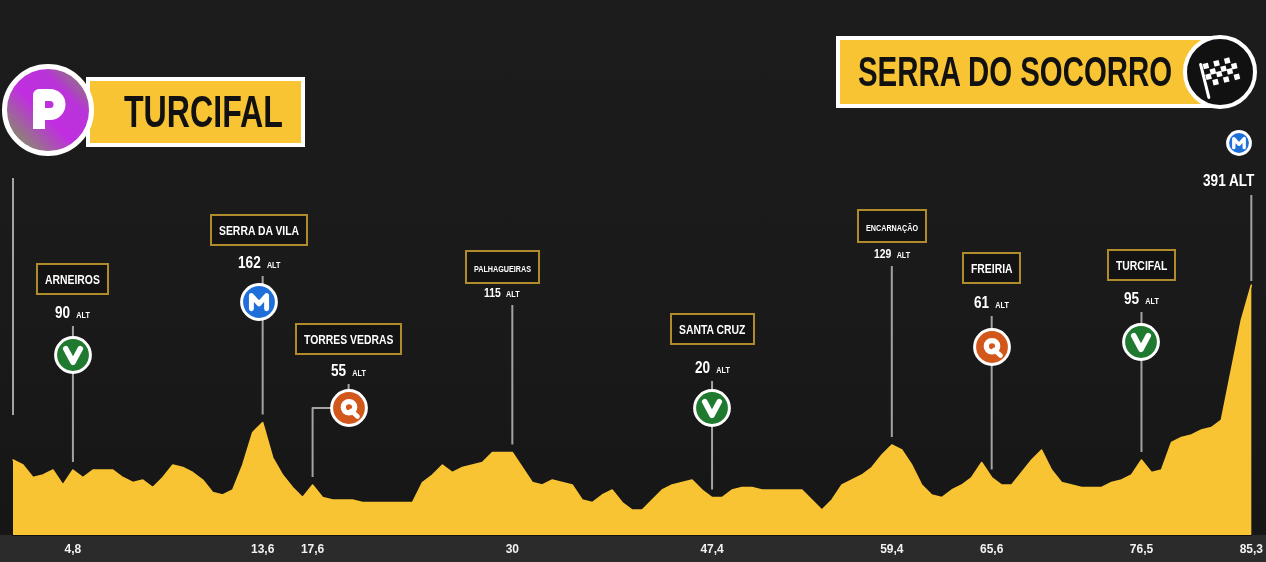 The height and width of the screenshot is (562, 1266). I want to click on x-tick-label: 13,6, so click(262, 549).